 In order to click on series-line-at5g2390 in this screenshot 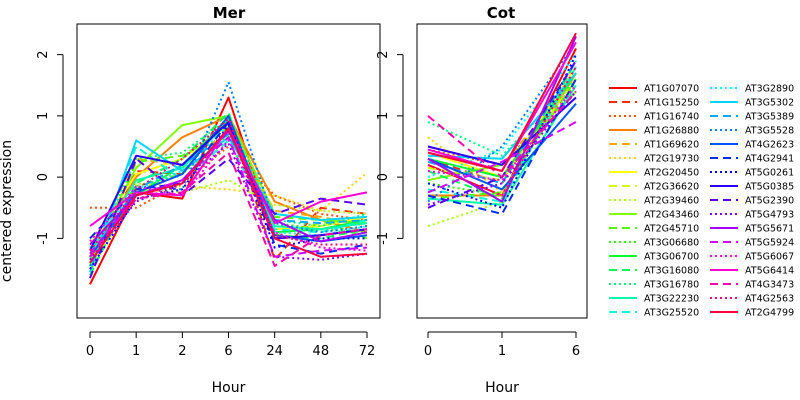, I will do `click(228, 218)`.